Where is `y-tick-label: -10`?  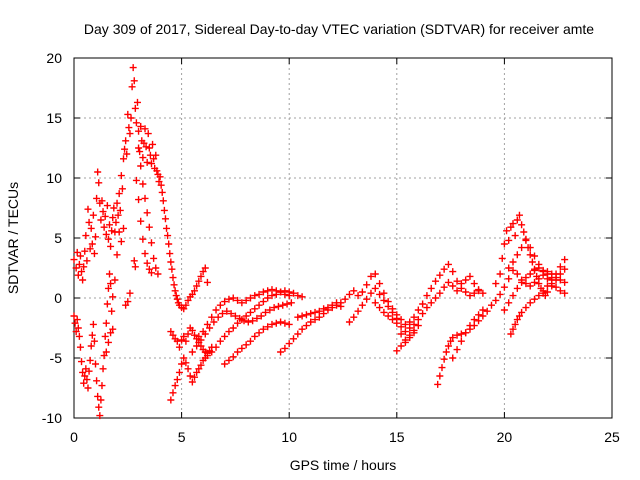 y-tick-label: -10 is located at coordinates (52, 418).